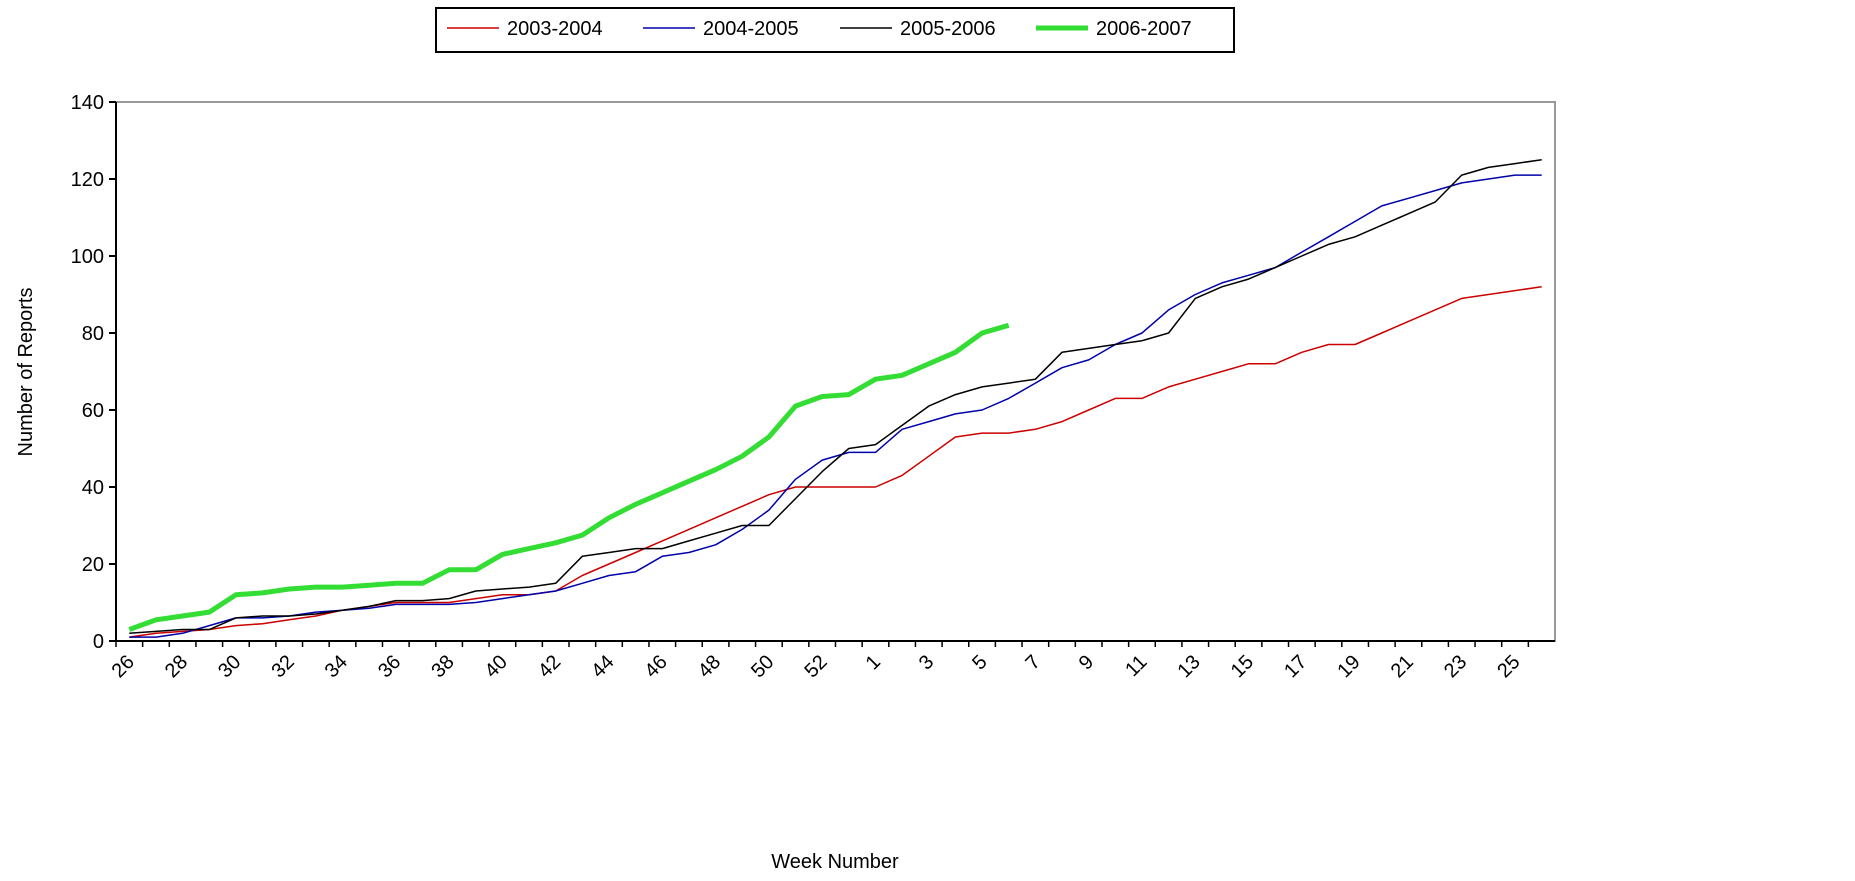 Image resolution: width=1855 pixels, height=881 pixels. Describe the element at coordinates (1508, 666) in the screenshot. I see `x-tick-label: 25` at that location.